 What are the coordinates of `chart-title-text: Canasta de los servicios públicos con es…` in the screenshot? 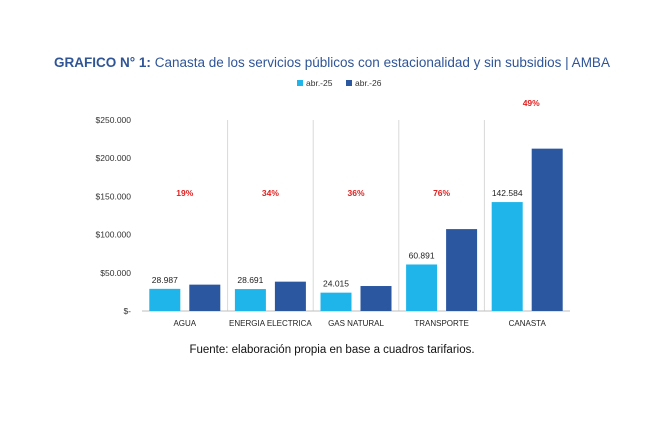 It's located at (382, 62).